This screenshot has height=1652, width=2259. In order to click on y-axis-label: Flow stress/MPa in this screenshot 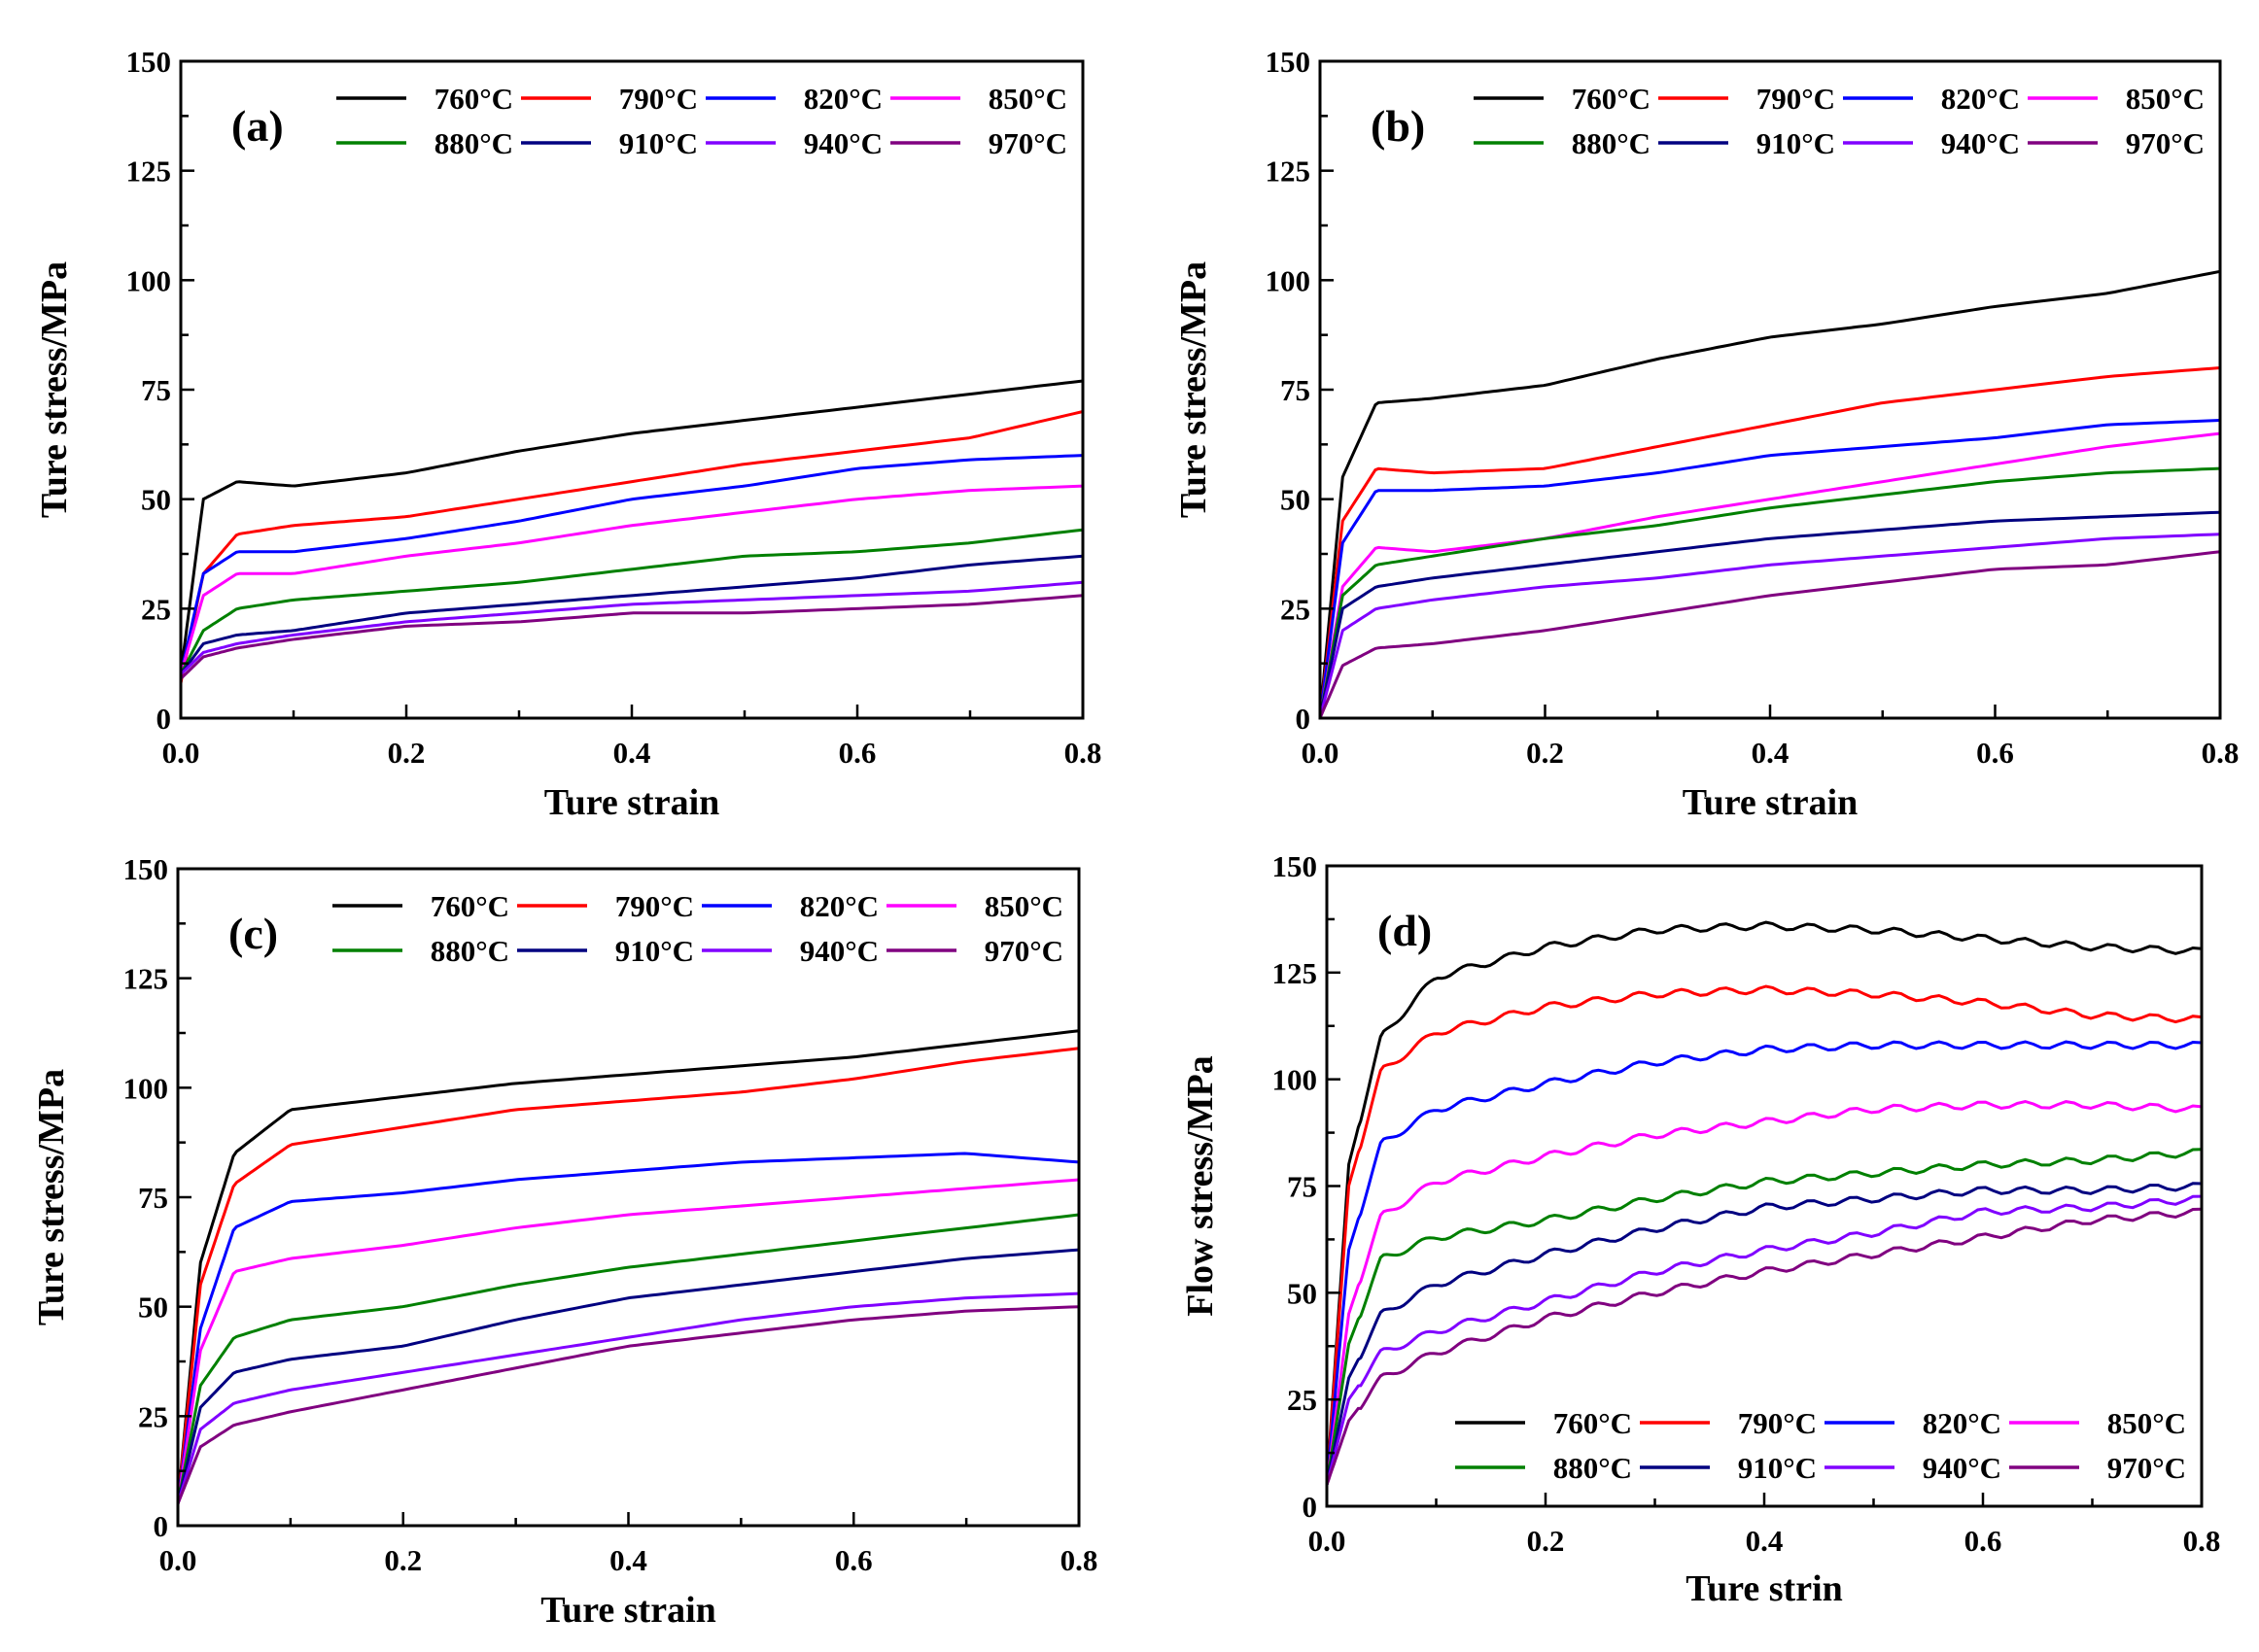, I will do `click(1200, 1186)`.